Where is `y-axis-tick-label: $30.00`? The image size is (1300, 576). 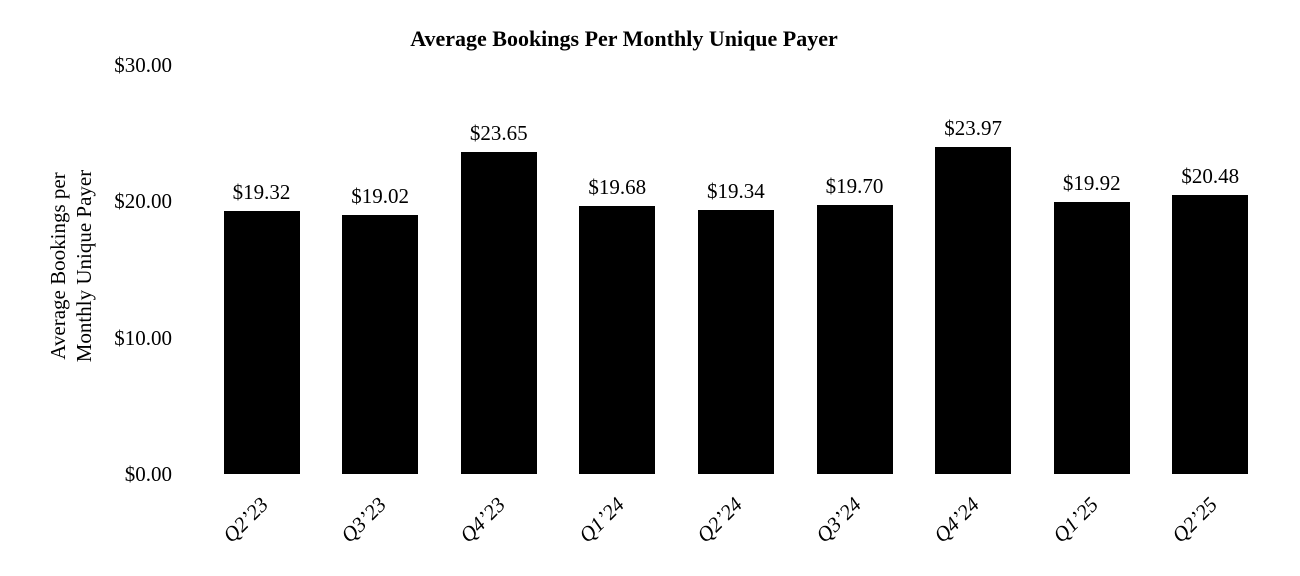 y-axis-tick-label: $30.00 is located at coordinates (143, 65).